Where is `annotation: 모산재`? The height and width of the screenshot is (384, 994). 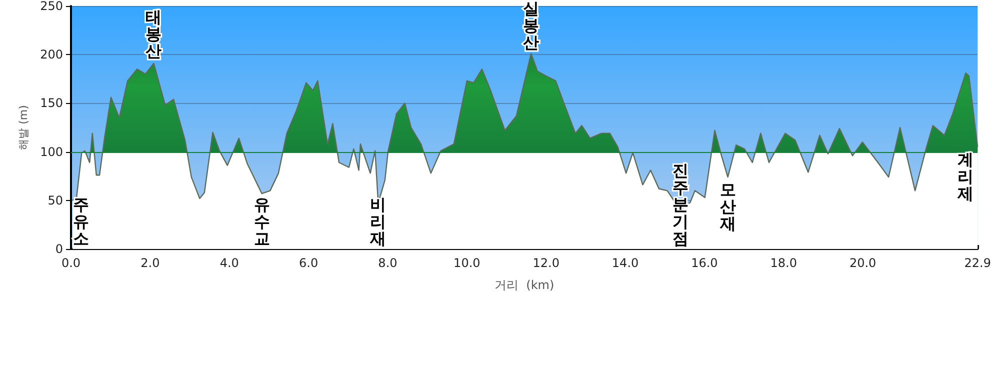 annotation: 모산재 is located at coordinates (727, 207).